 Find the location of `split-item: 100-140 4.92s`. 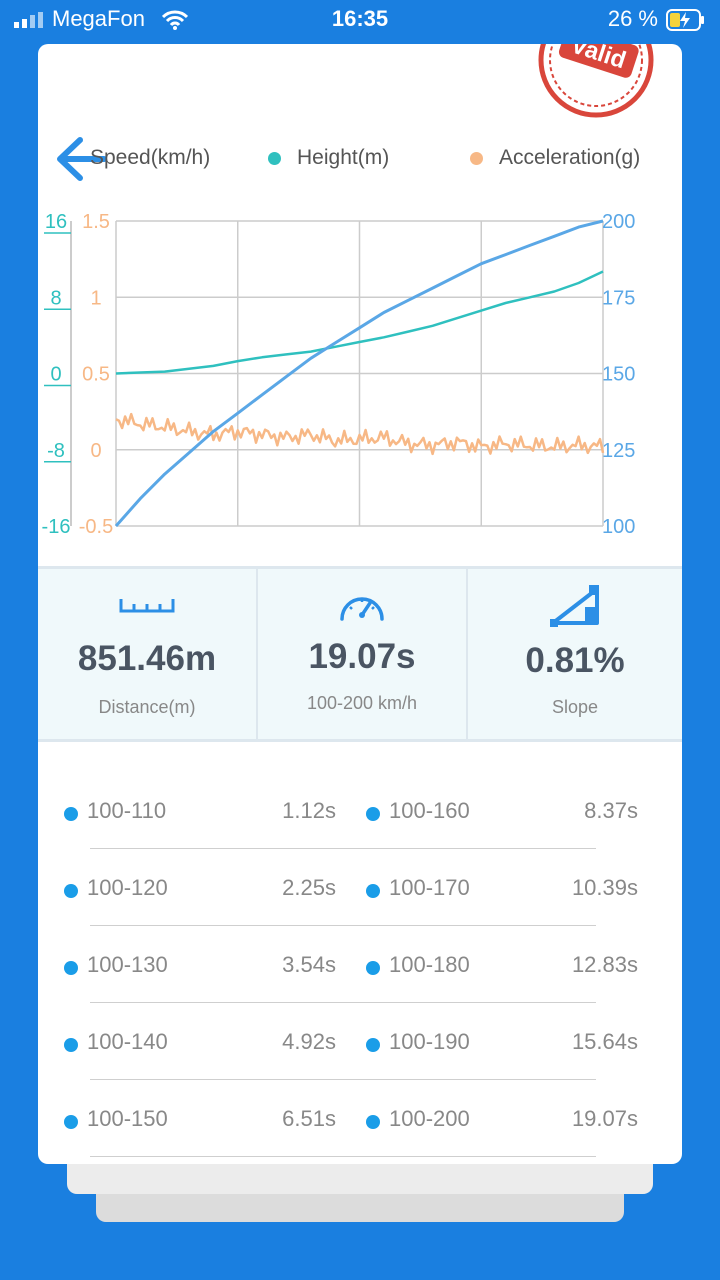

split-item: 100-140 4.92s is located at coordinates (200, 1044).